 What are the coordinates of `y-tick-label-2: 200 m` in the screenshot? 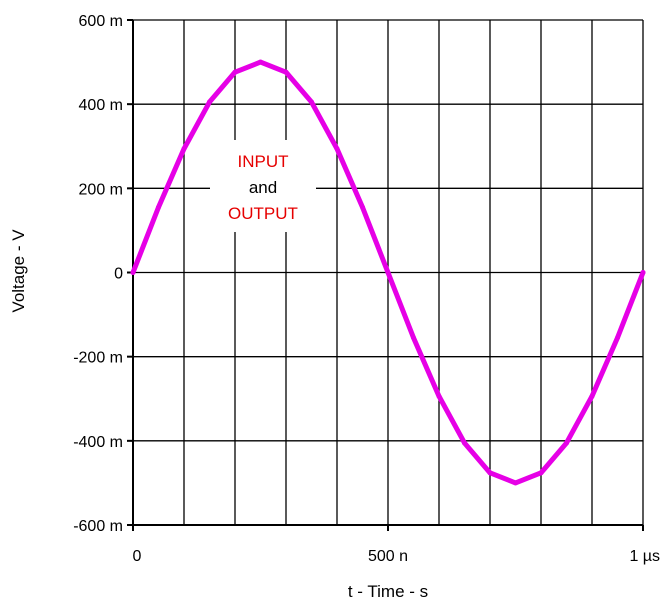 It's located at (101, 189).